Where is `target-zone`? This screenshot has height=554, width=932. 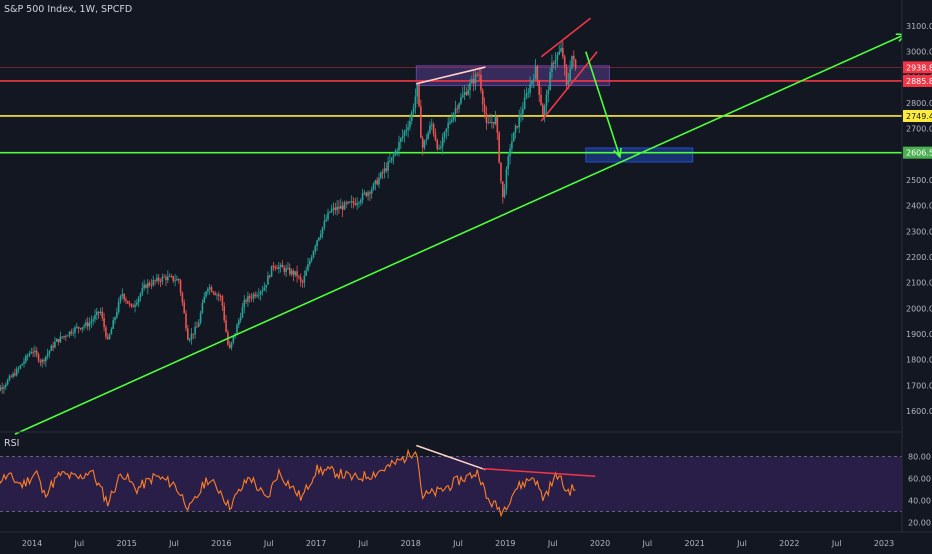 target-zone is located at coordinates (639, 155).